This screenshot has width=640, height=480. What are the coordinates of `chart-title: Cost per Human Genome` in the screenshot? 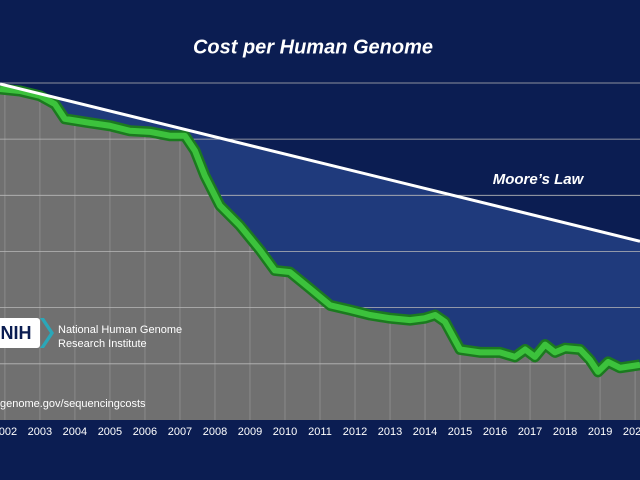 It's located at (313, 47).